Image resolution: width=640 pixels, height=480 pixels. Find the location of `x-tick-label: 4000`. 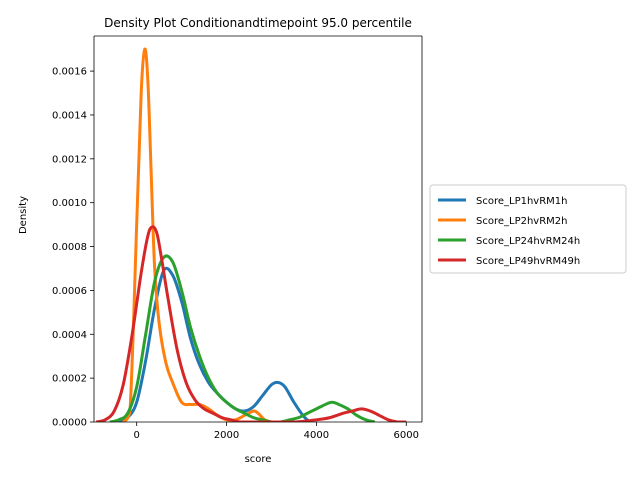

x-tick-label: 4000 is located at coordinates (316, 435).